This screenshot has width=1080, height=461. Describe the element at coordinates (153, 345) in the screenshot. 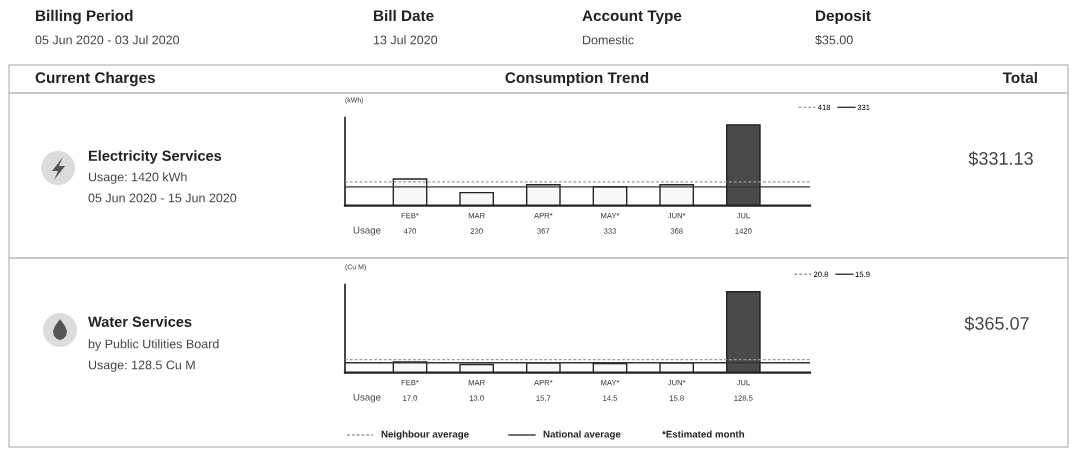

I see `text: by Public Utilities Board` at that location.